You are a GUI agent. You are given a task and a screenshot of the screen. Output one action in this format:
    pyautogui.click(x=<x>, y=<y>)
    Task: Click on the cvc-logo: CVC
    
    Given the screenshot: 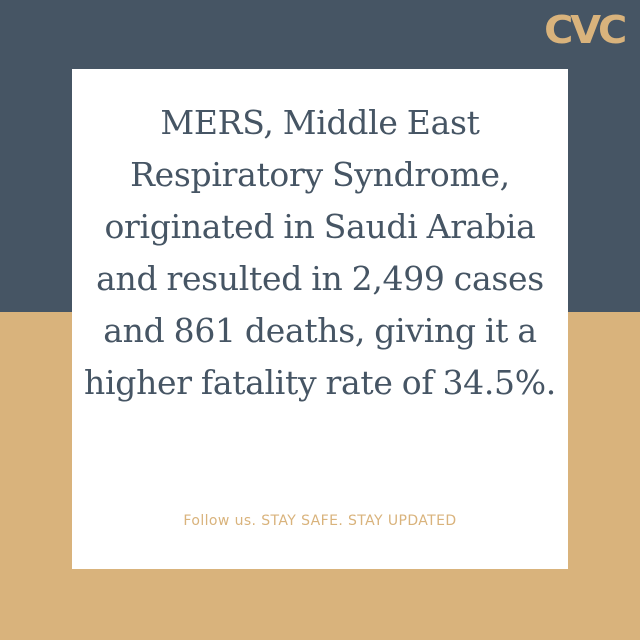 What is the action you would take?
    pyautogui.click(x=585, y=30)
    